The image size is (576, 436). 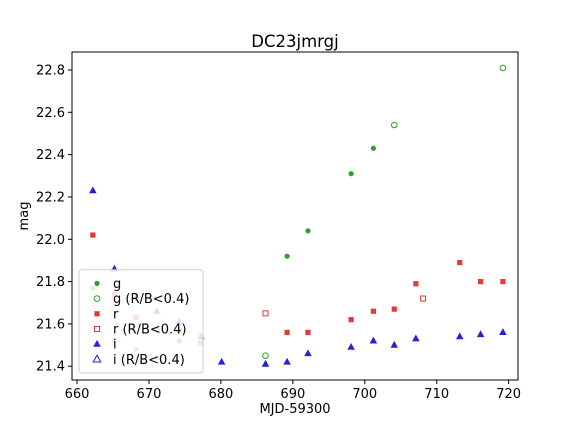 I want to click on legend: gg (R/B<0.4)rr (R/B<0.4)ii (R/B<0.4), so click(x=141, y=321).